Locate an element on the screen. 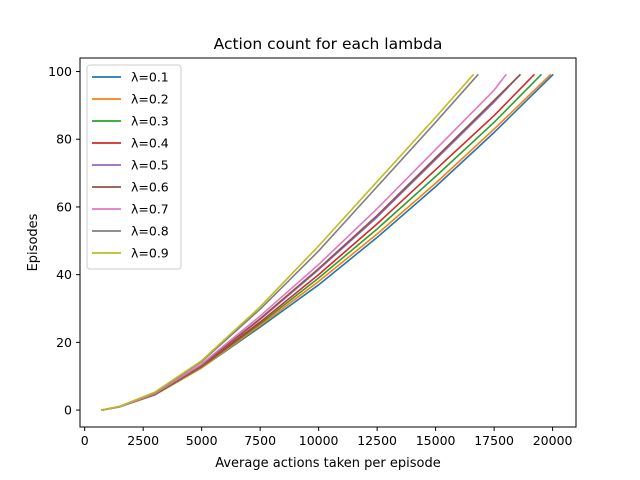 The height and width of the screenshot is (480, 640). x-tick-label: 20000 is located at coordinates (553, 440).